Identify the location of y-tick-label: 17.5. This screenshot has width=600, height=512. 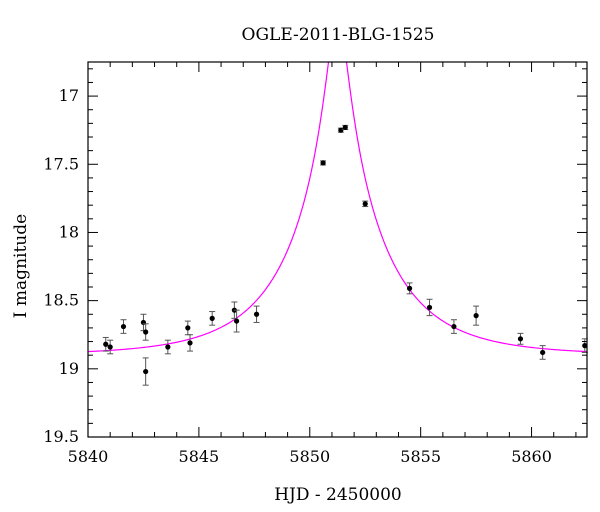
(61, 163).